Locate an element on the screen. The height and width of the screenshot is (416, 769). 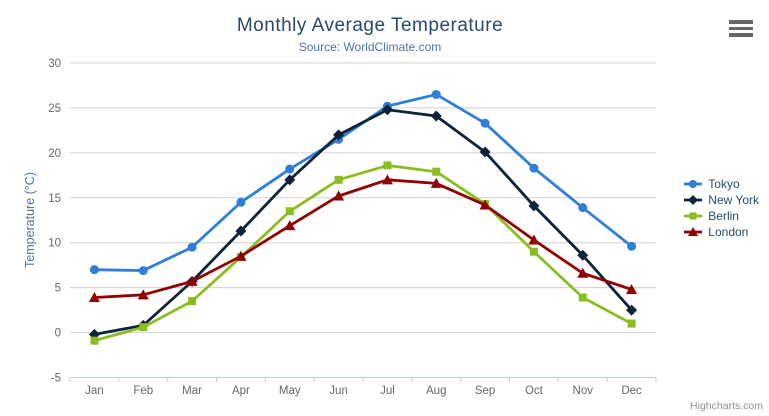
y-axis-title: Temperature (°C) is located at coordinates (30, 220).